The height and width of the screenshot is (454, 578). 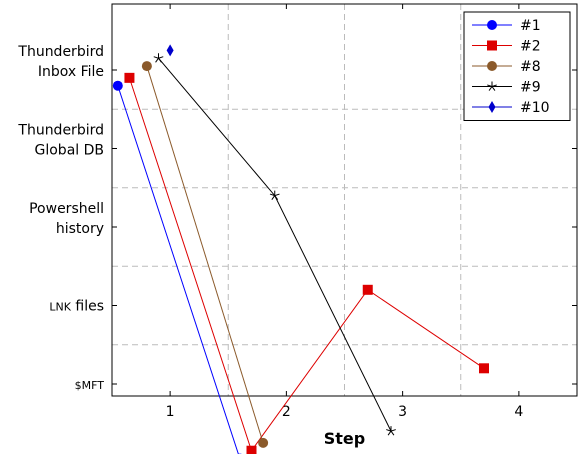 What do you see at coordinates (506, 26) in the screenshot?
I see `legend-item: #1` at bounding box center [506, 26].